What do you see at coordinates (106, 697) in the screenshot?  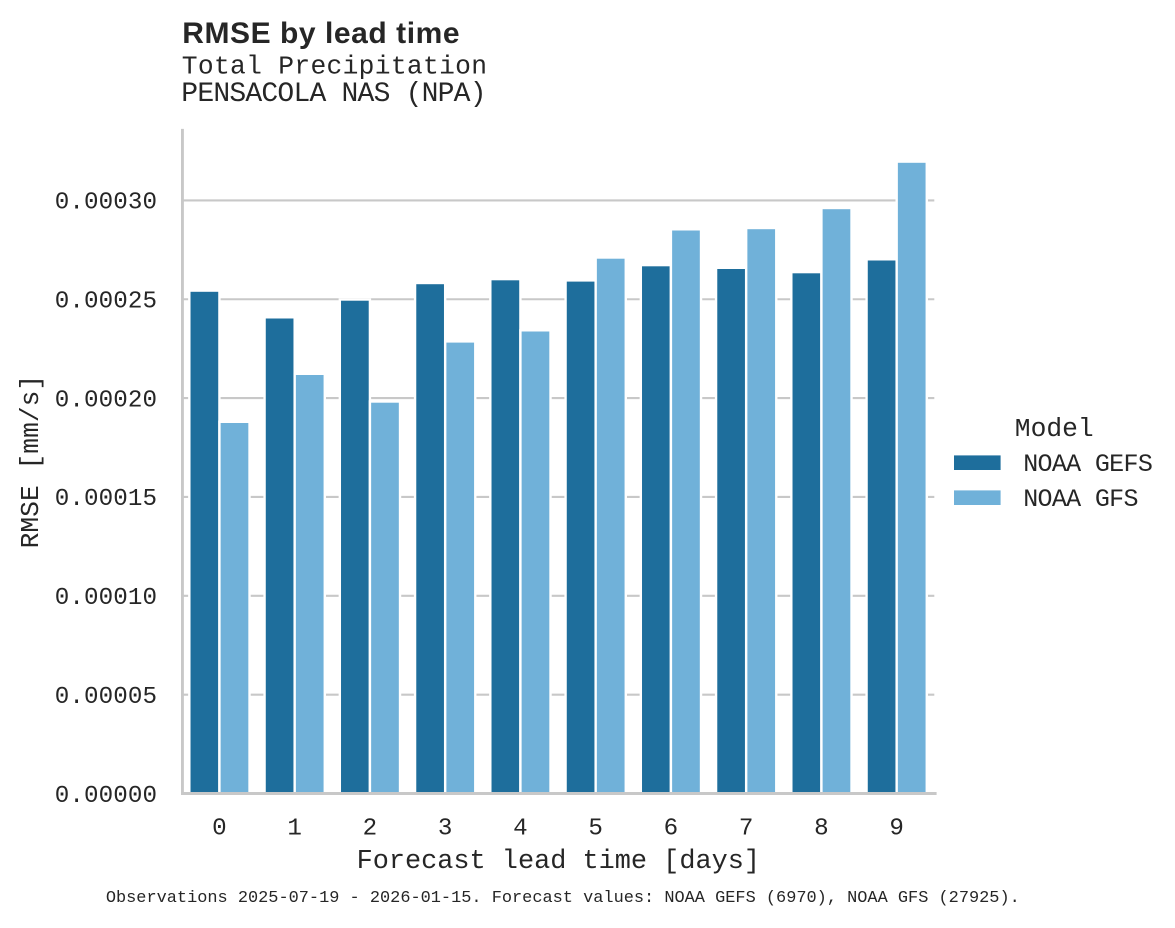 I see `svg-text: 0.00005` at bounding box center [106, 697].